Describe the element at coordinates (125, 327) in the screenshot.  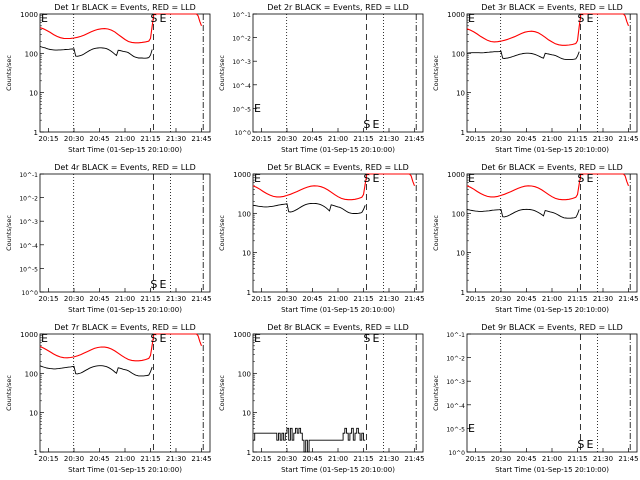
I see `chart-title: Det 7r BLACK = Events, RED = LLD` at that location.